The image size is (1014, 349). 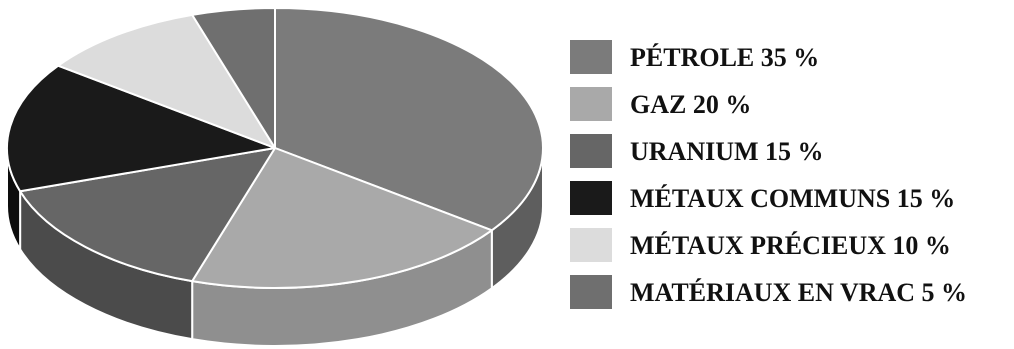 I want to click on legend-label: GAZ 20 %, so click(x=690, y=104).